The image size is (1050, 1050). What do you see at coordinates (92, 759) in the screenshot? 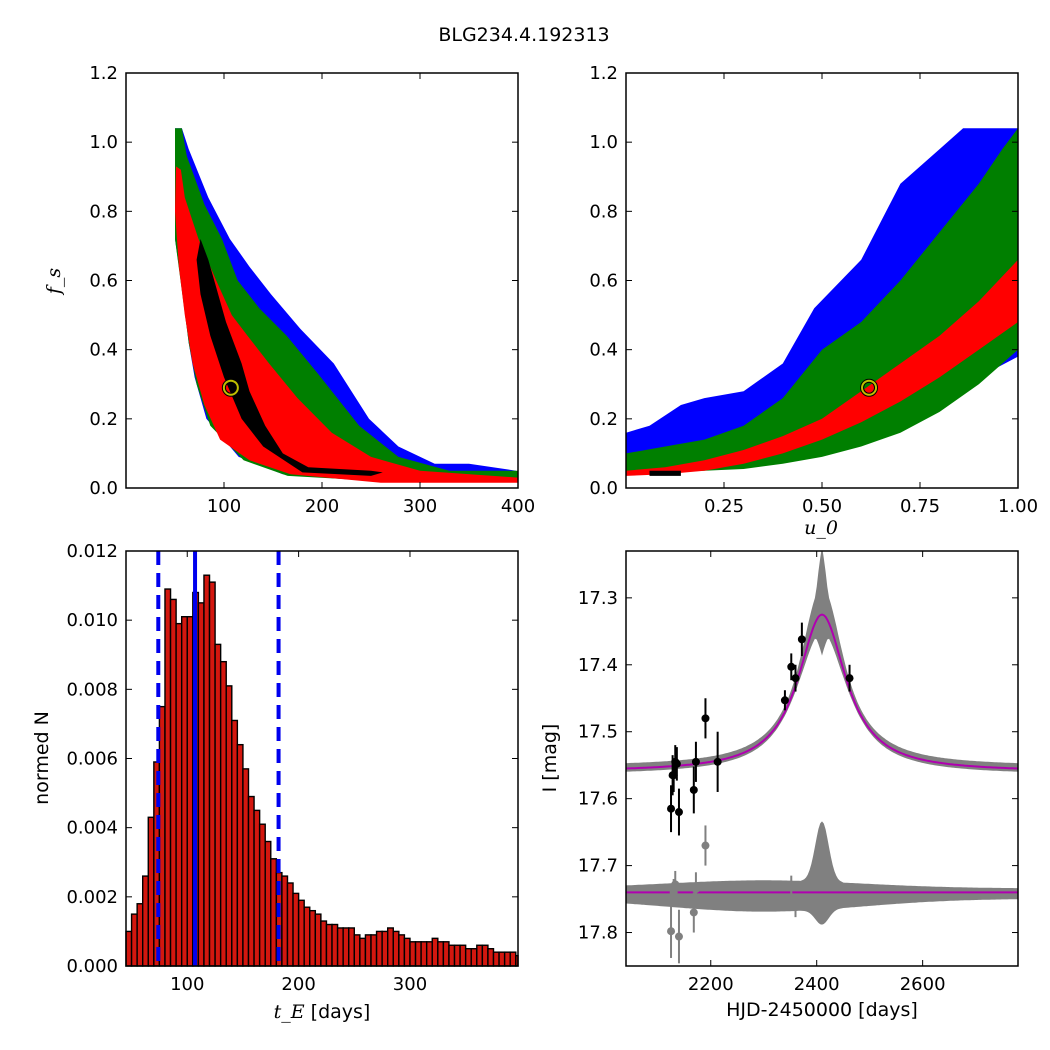
I see `p3-ytick-label: 0.006` at bounding box center [92, 759].